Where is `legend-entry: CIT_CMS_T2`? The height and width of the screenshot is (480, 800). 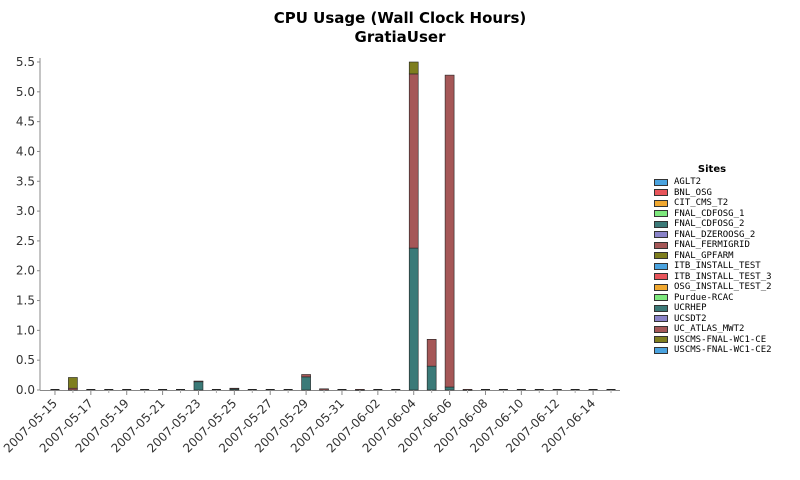
legend-entry: CIT_CMS_T2 is located at coordinates (724, 203).